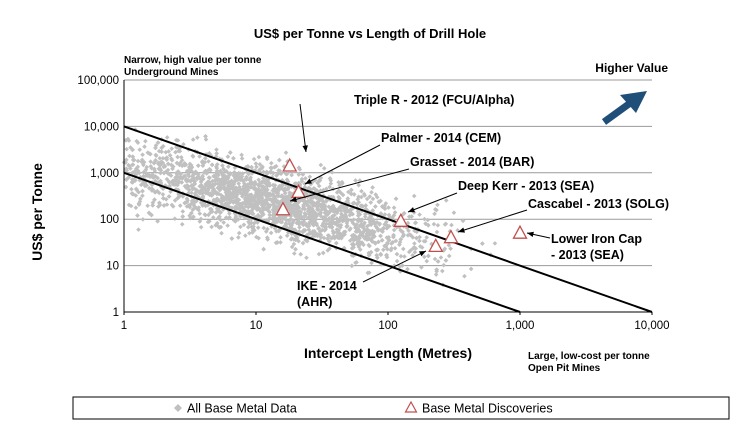  Describe the element at coordinates (526, 186) in the screenshot. I see `discovery-label: Deep Kerr - 2013 (SEA)` at that location.